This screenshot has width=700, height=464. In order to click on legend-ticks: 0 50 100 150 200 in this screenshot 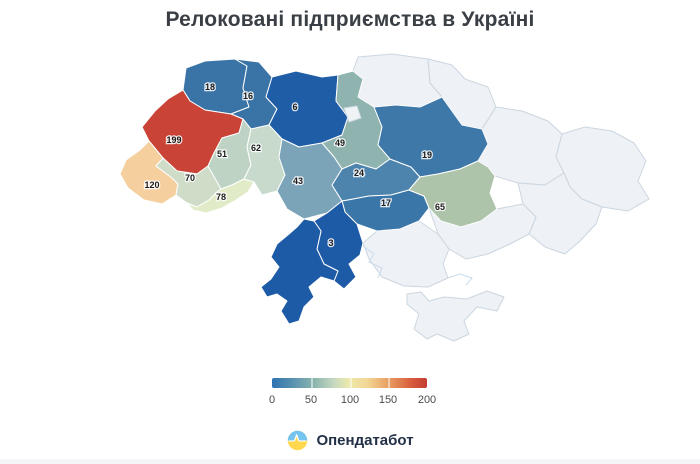, I will do `click(352, 401)`.